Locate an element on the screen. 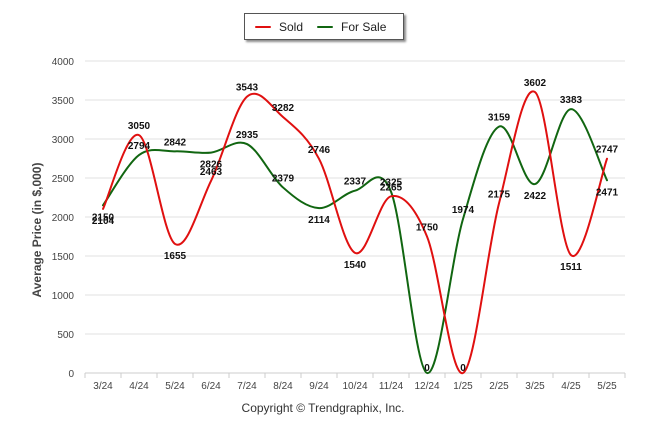  data-label-sold-1-25: 0 is located at coordinates (463, 368).